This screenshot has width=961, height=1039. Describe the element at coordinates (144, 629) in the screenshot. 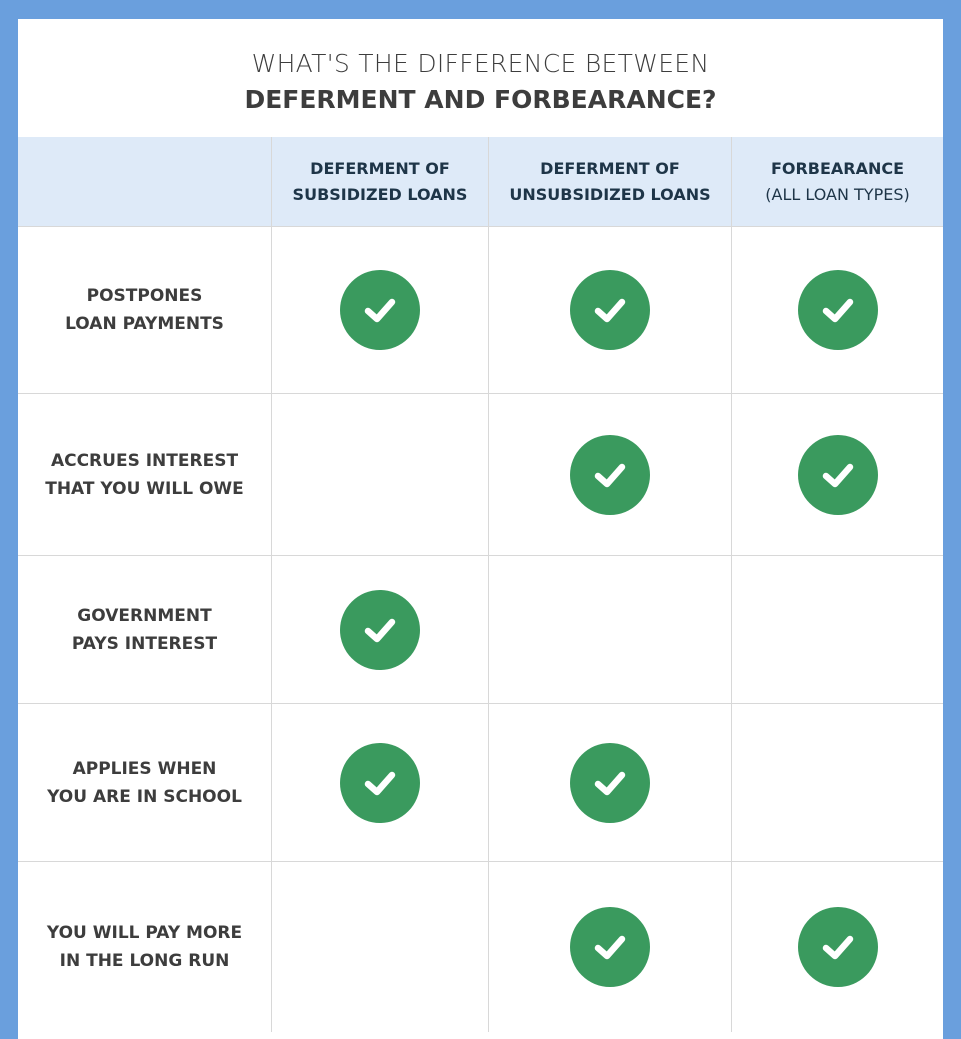

I see `row-label: GOVERNMENT PAYS INTEREST` at that location.